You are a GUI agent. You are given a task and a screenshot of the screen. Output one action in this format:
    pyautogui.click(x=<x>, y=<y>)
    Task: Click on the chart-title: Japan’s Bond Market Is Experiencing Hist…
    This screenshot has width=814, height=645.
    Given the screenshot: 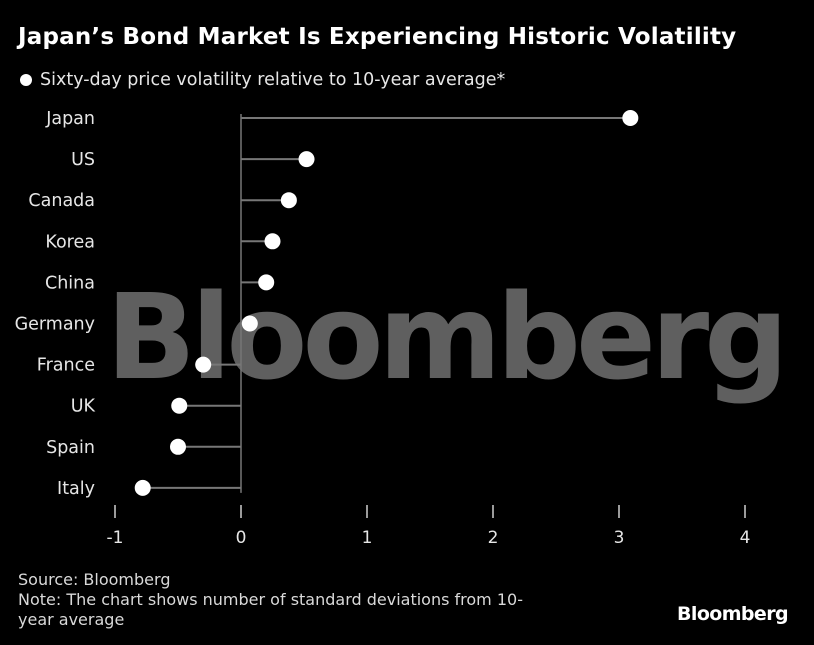 What is the action you would take?
    pyautogui.click(x=377, y=37)
    